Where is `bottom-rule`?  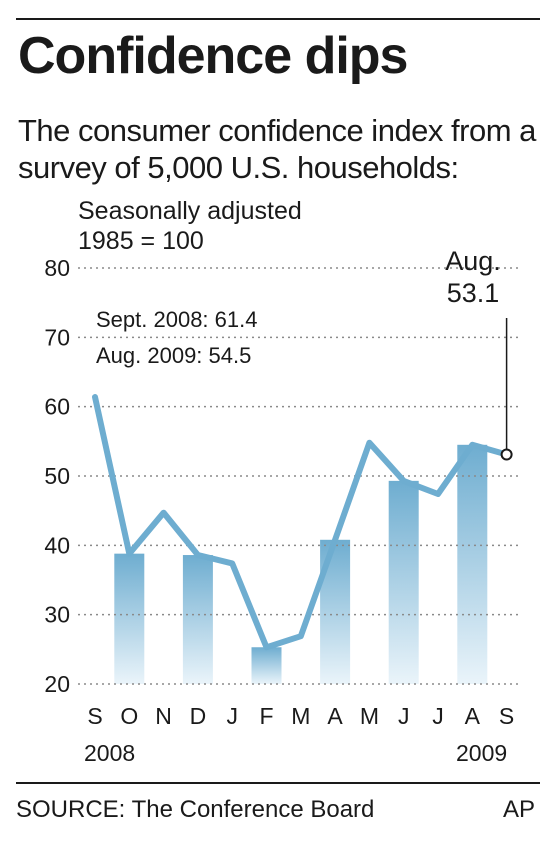
bottom-rule is located at coordinates (278, 783).